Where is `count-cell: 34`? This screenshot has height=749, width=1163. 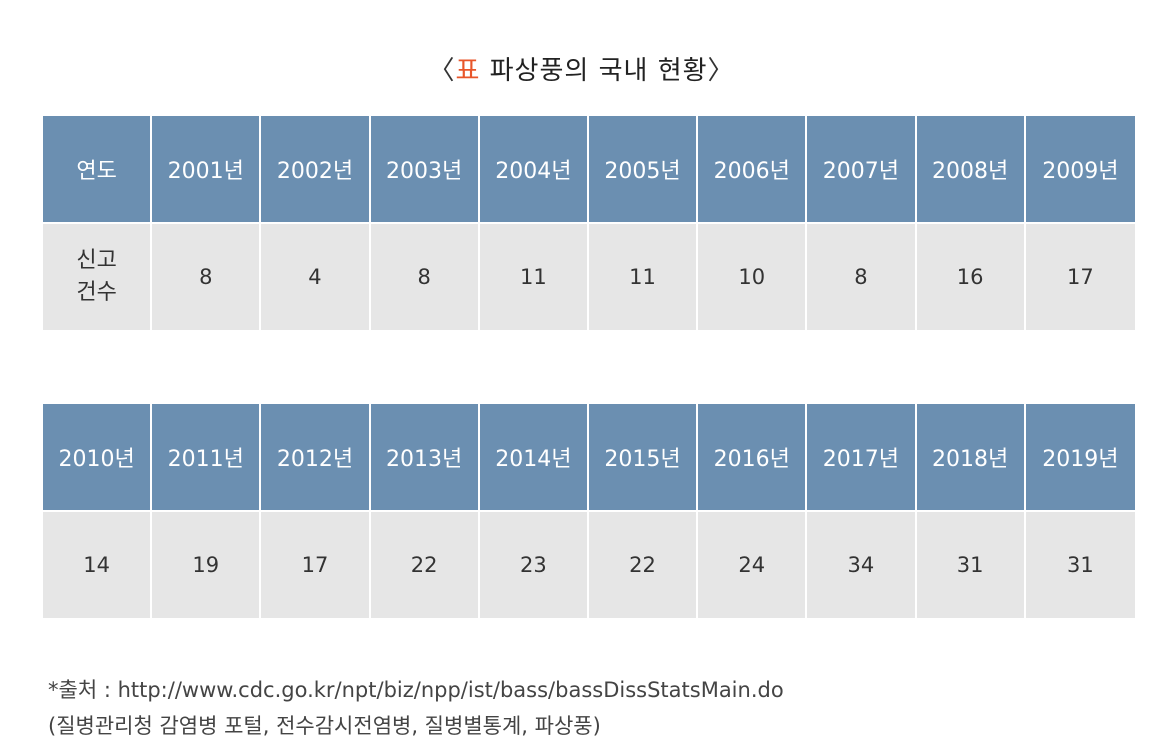
count-cell: 34 is located at coordinates (862, 565).